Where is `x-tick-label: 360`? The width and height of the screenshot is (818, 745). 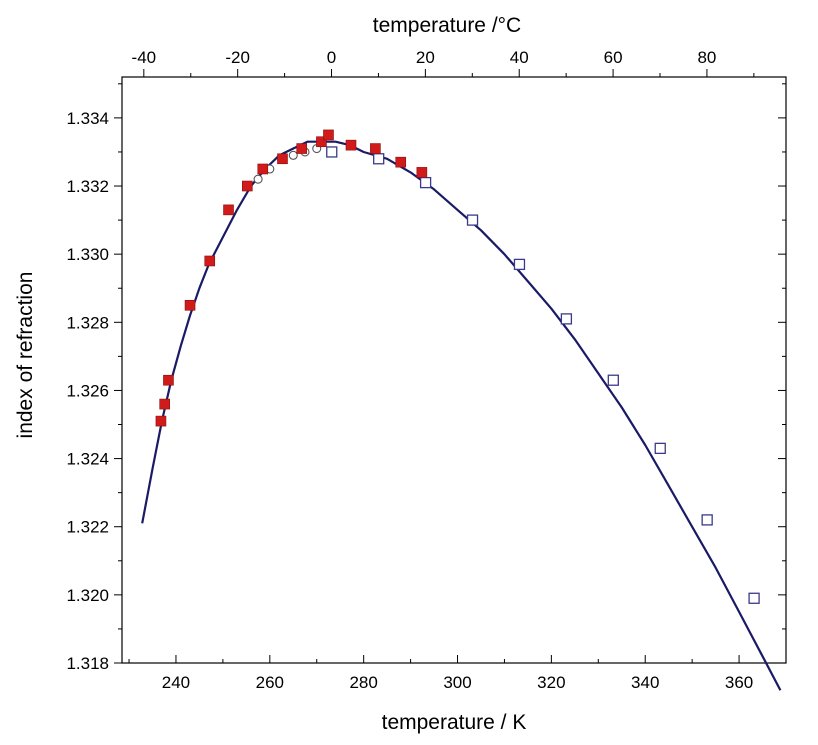
x-tick-label: 360 is located at coordinates (739, 682).